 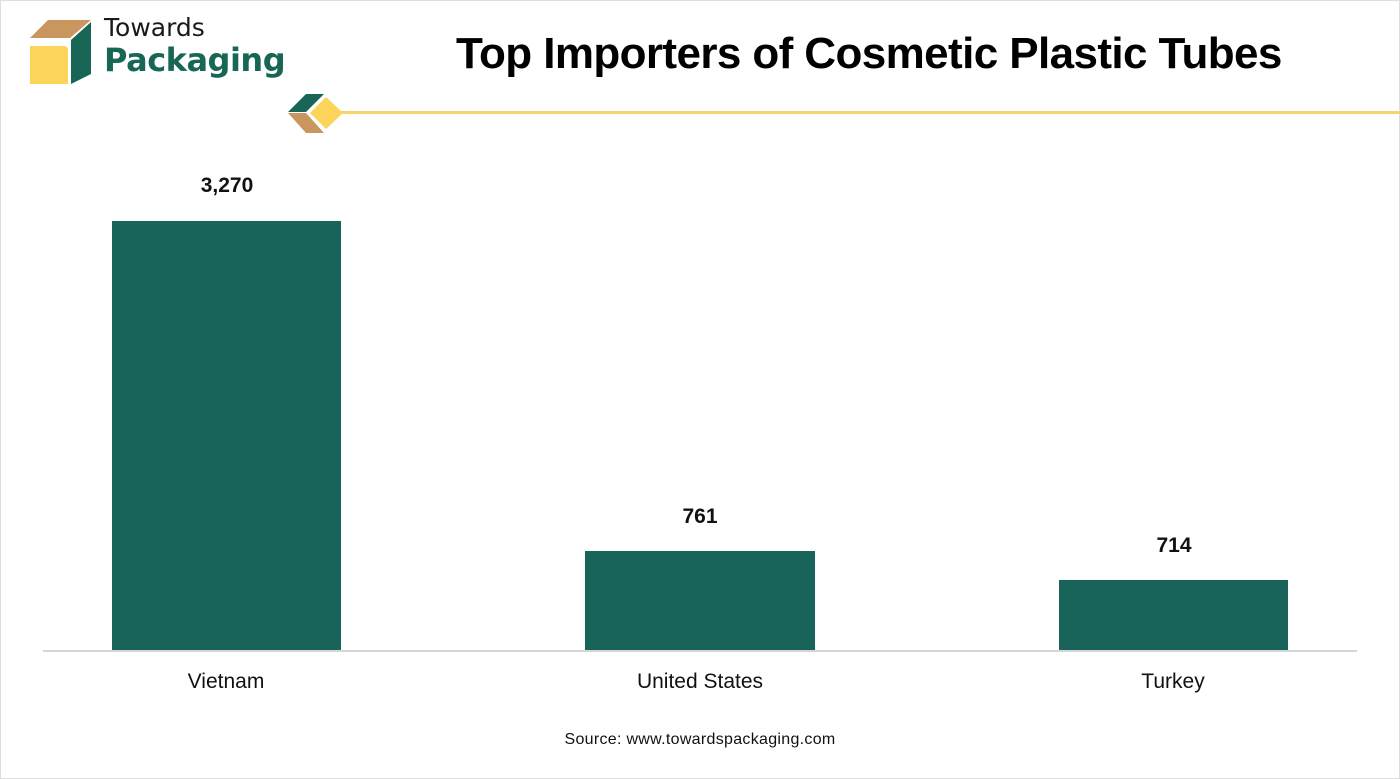 What do you see at coordinates (700, 601) in the screenshot?
I see `bar-united-states` at bounding box center [700, 601].